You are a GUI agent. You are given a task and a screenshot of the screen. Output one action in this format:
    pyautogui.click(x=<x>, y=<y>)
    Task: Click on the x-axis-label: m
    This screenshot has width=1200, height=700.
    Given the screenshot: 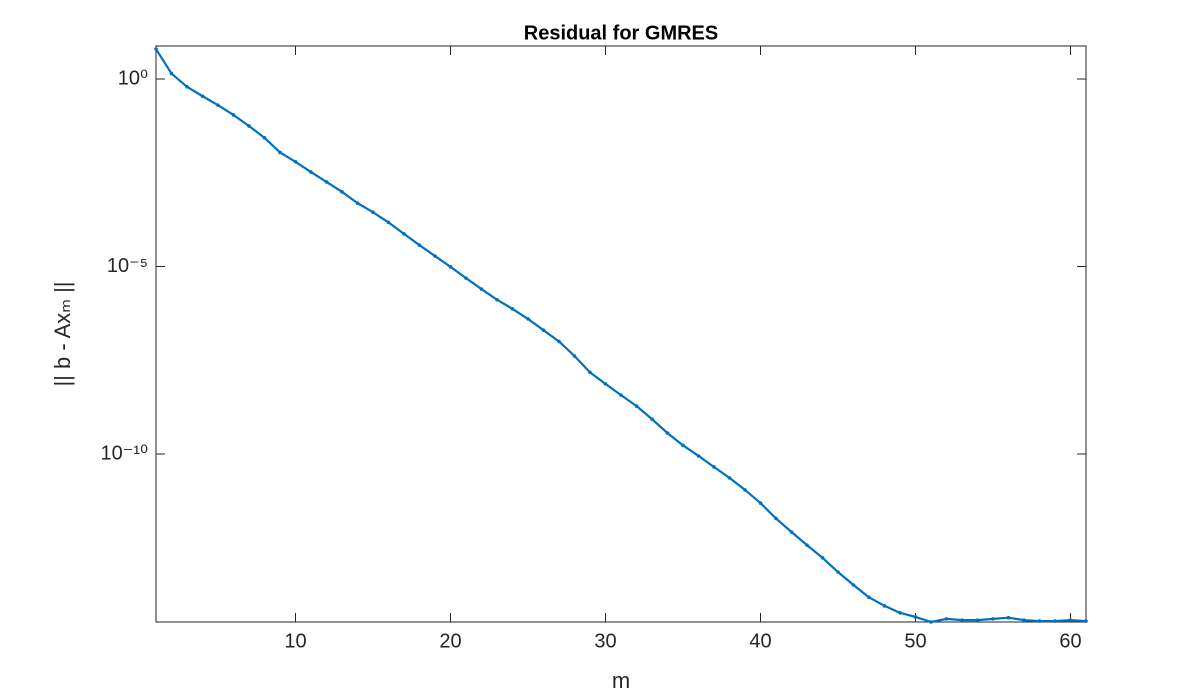 What is the action you would take?
    pyautogui.click(x=621, y=680)
    